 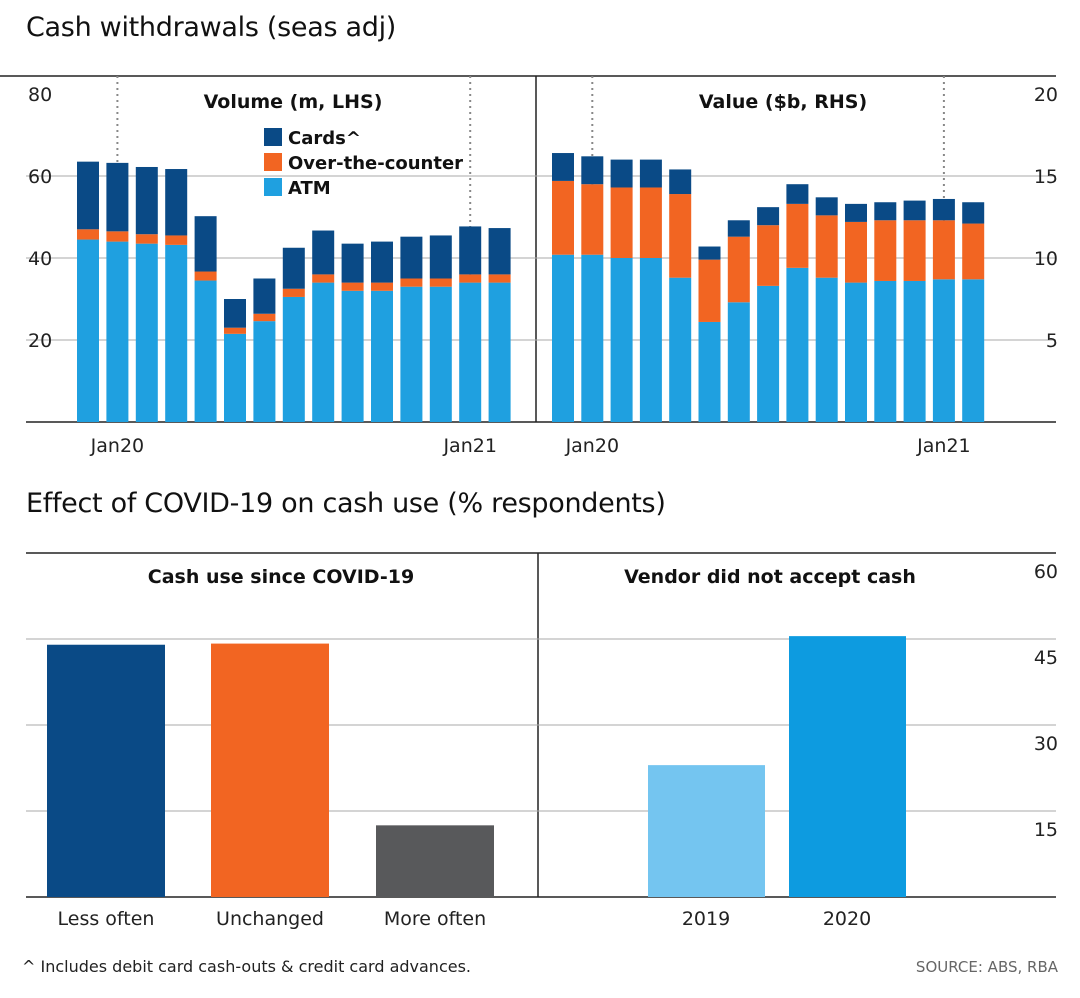 I want to click on legend-label: Cards^, so click(x=324, y=138).